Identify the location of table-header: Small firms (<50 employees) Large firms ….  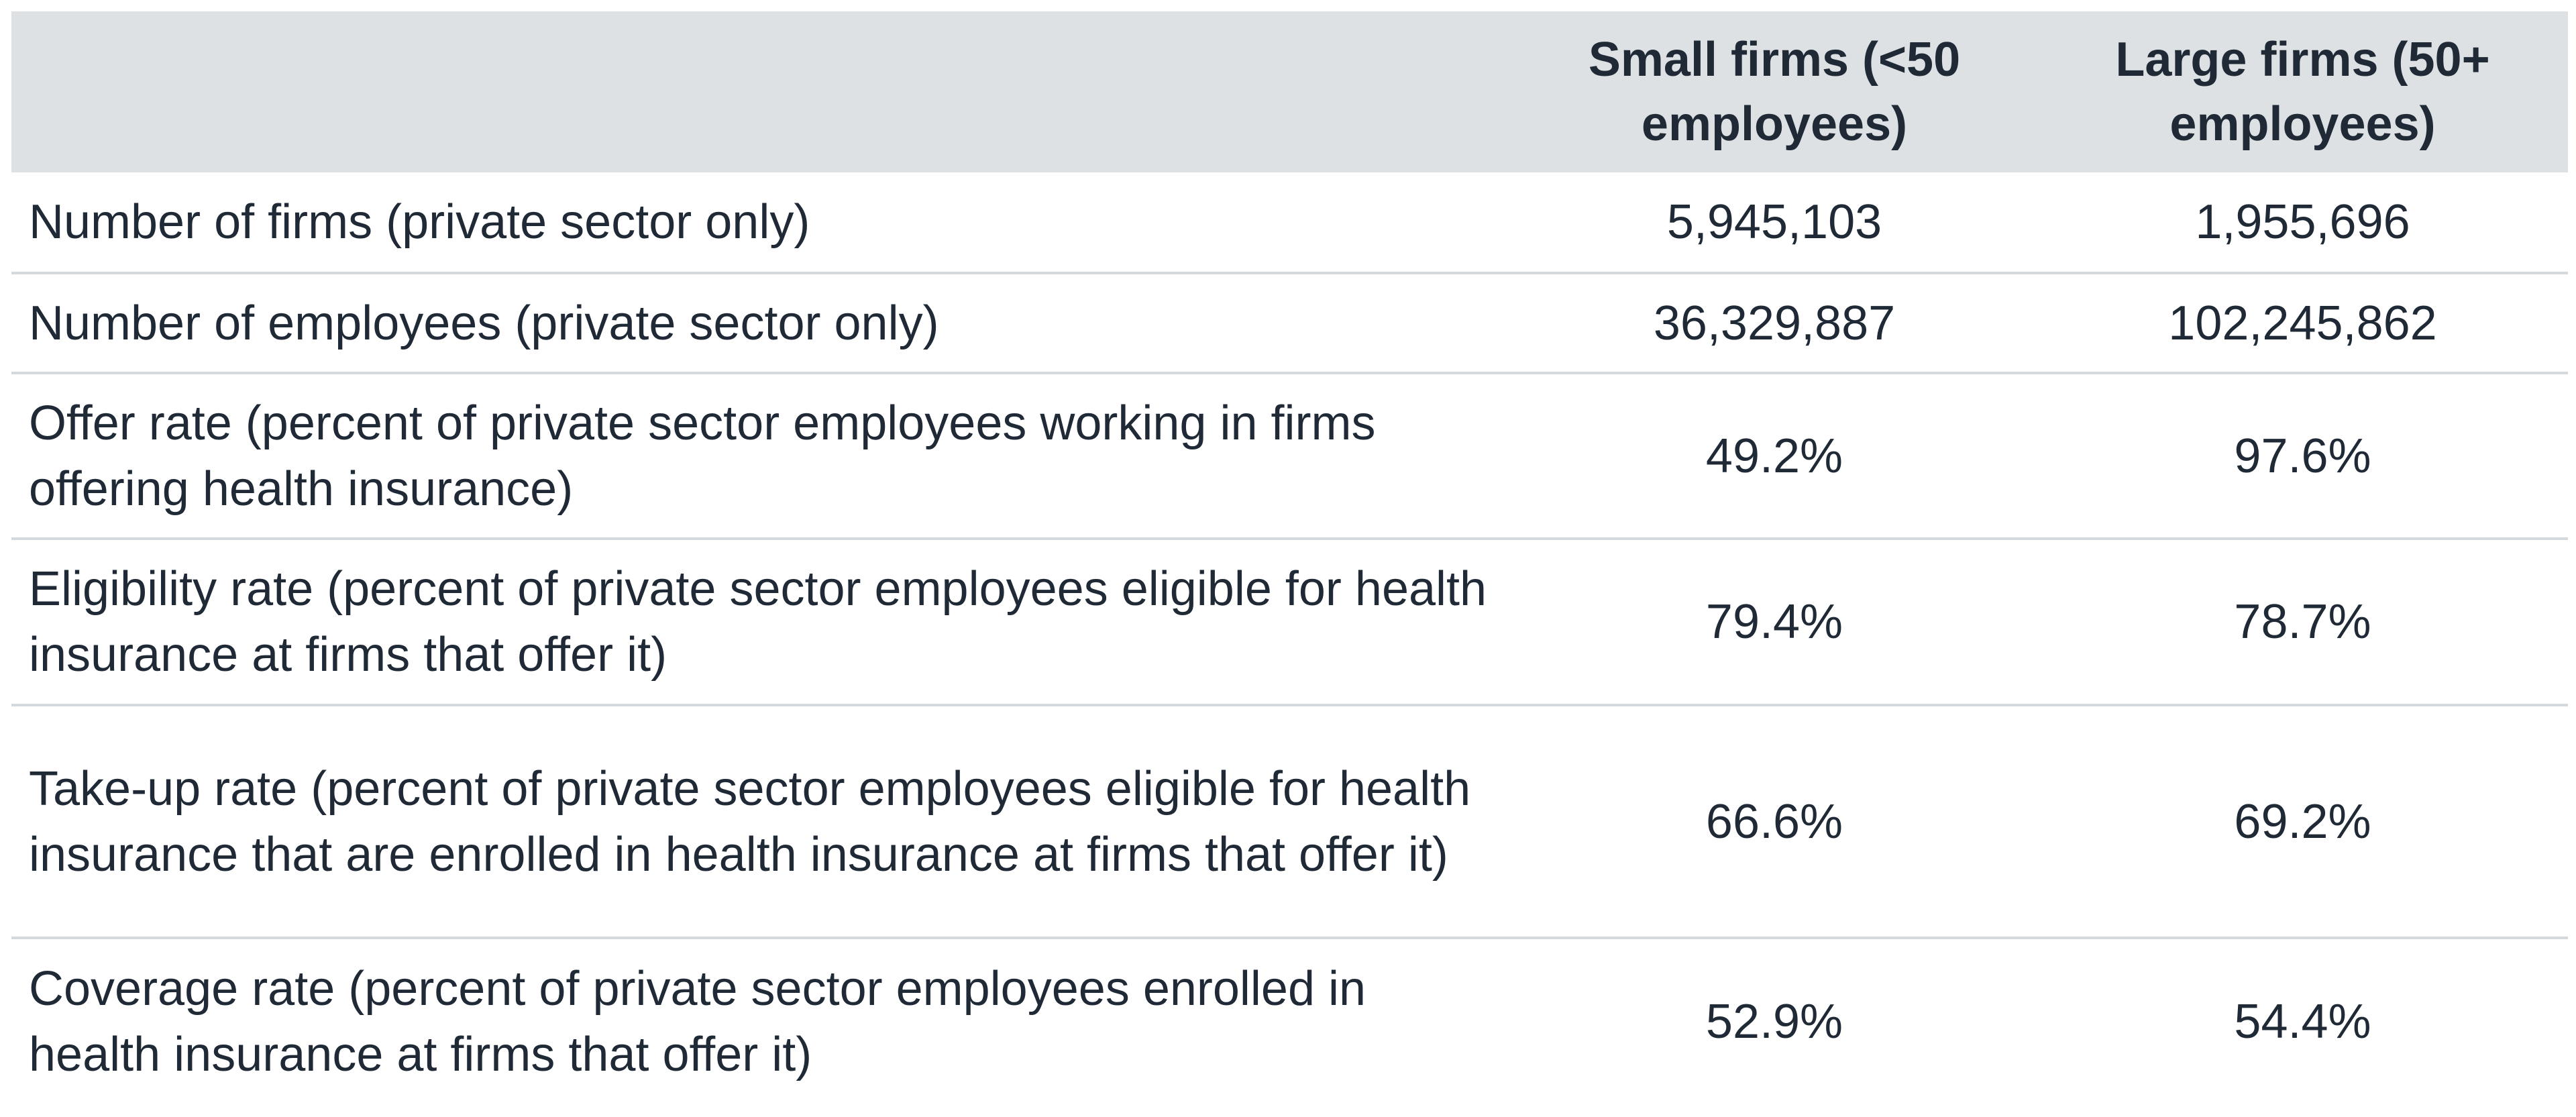
(1289, 91).